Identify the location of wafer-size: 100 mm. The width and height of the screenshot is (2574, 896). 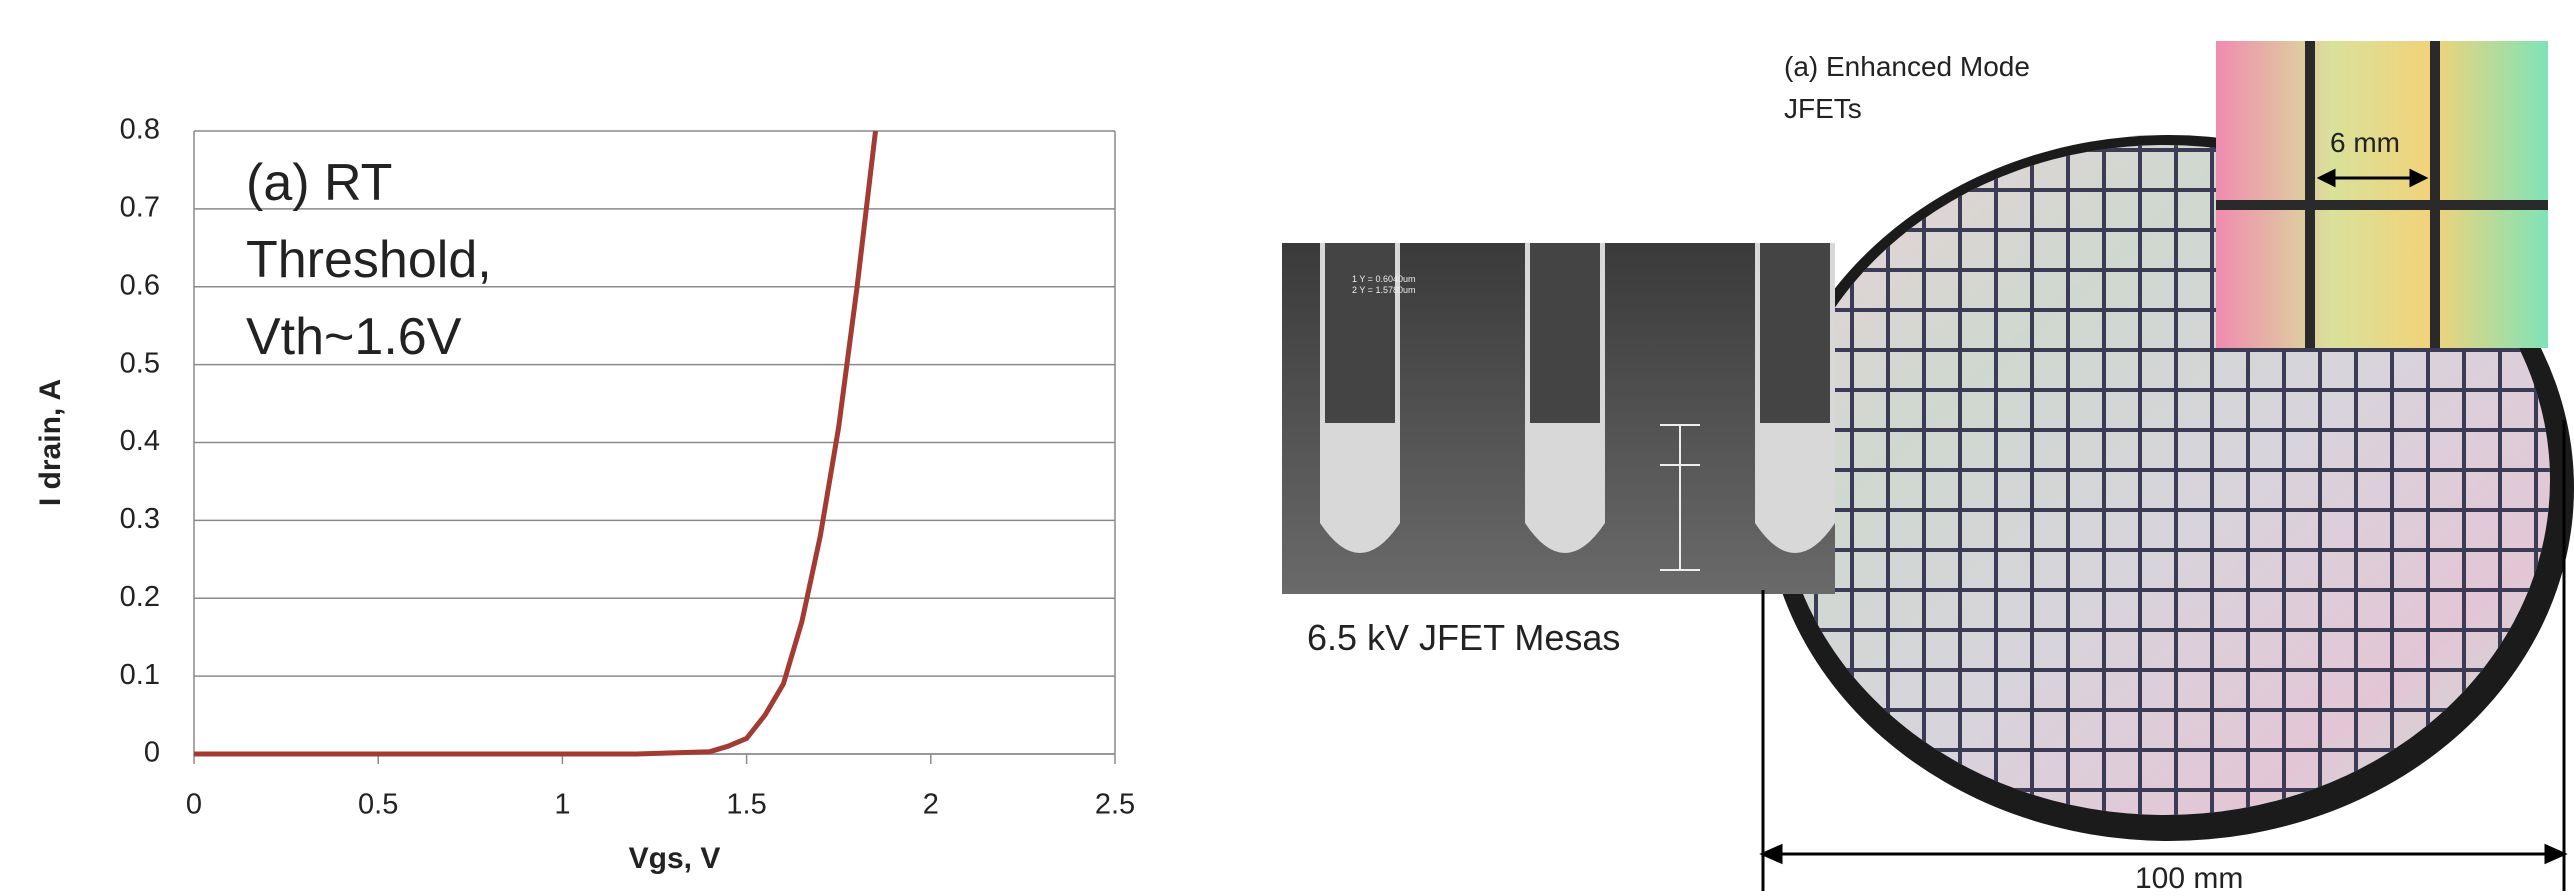
(2189, 876).